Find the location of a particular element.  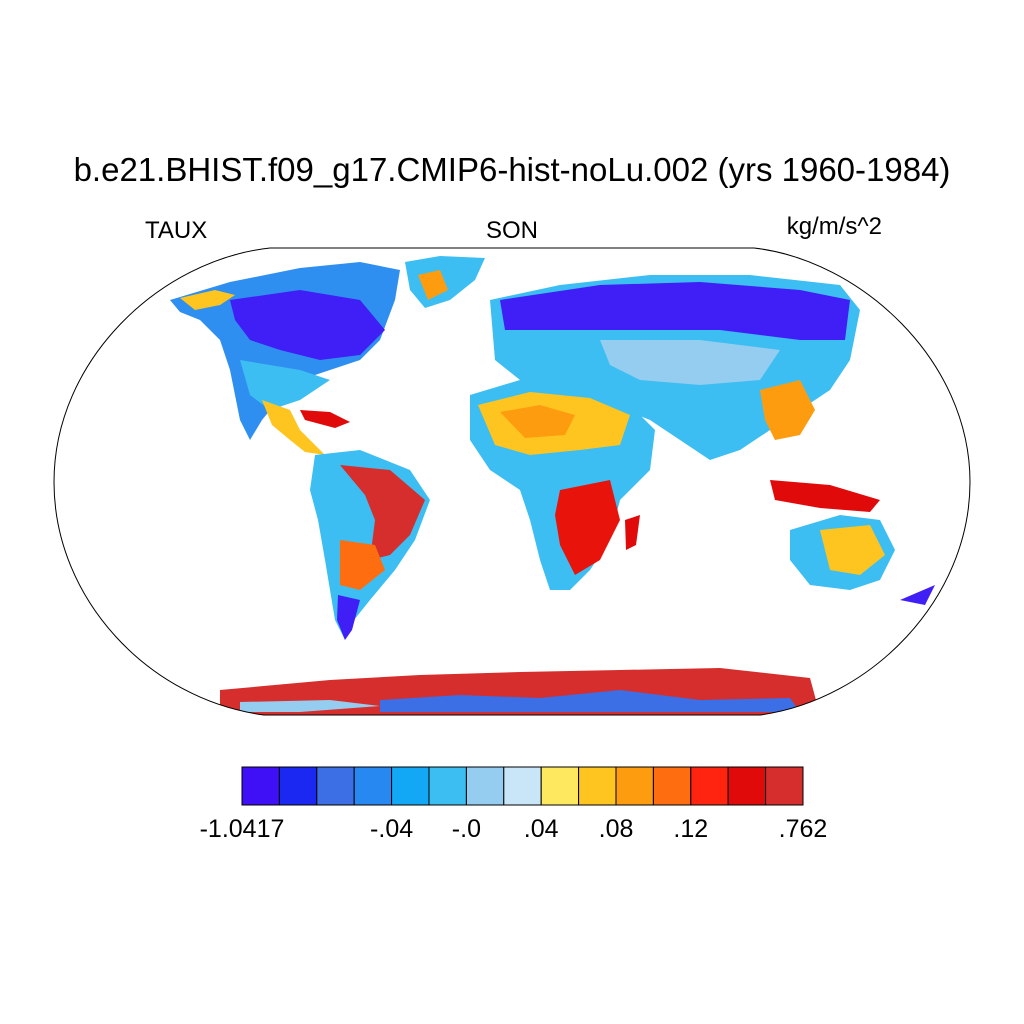

greenland-land is located at coordinates (445, 282).